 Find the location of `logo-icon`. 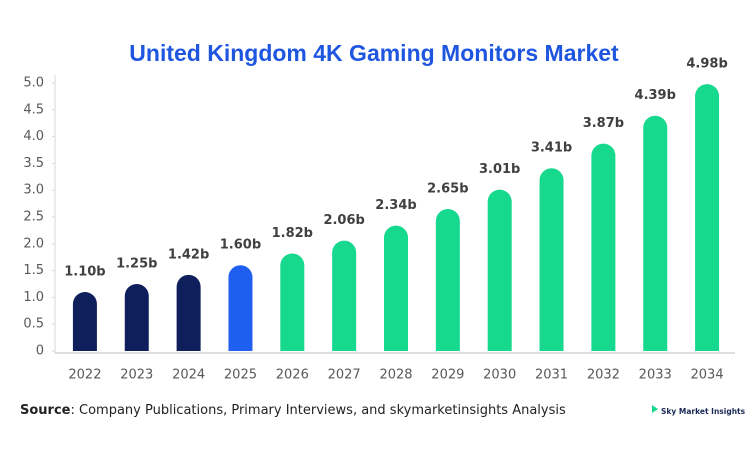

logo-icon is located at coordinates (655, 409).